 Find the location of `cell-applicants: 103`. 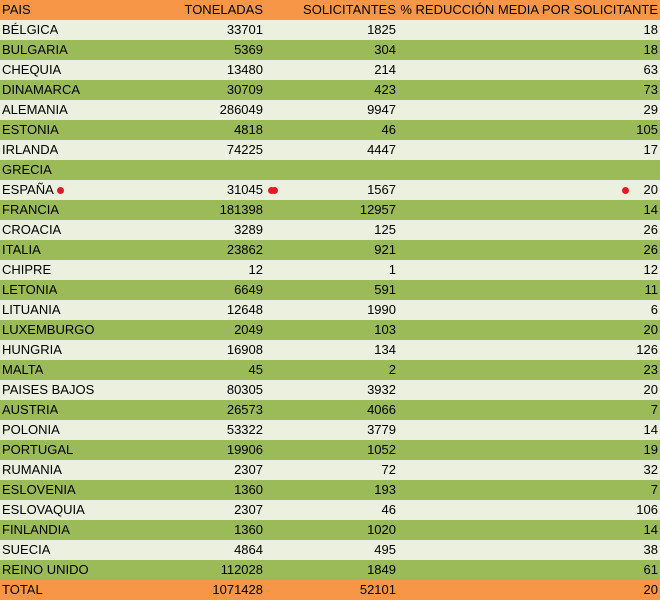

cell-applicants: 103 is located at coordinates (385, 329).